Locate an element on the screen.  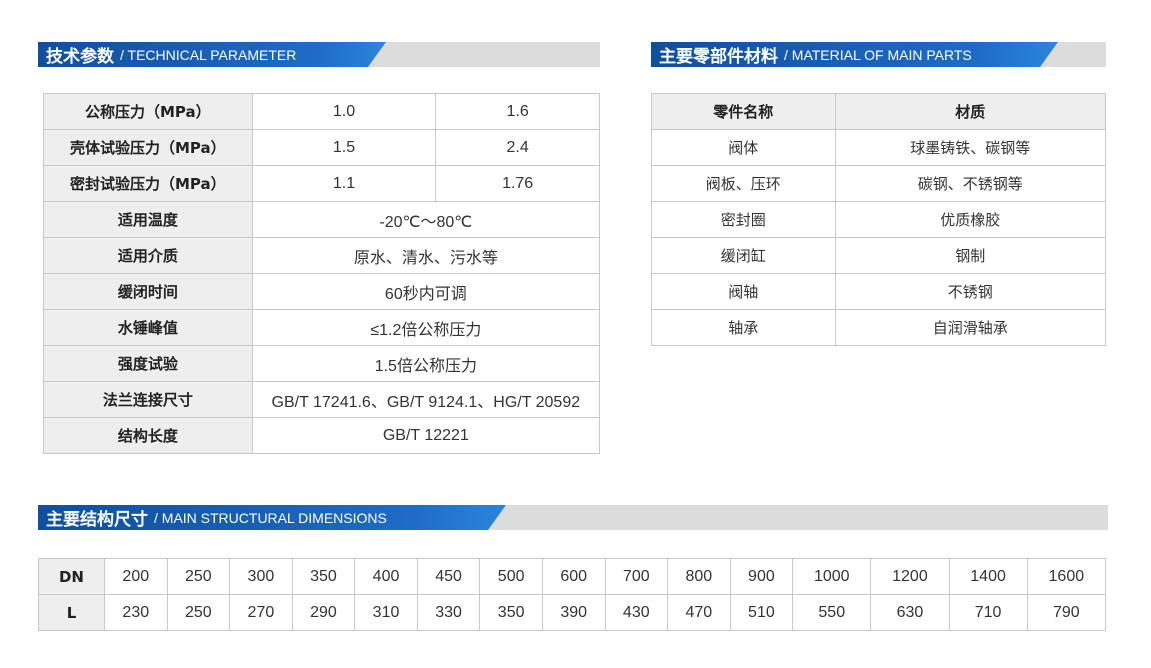
table-row: 适用介质 原水、清水、污水等 is located at coordinates (322, 255).